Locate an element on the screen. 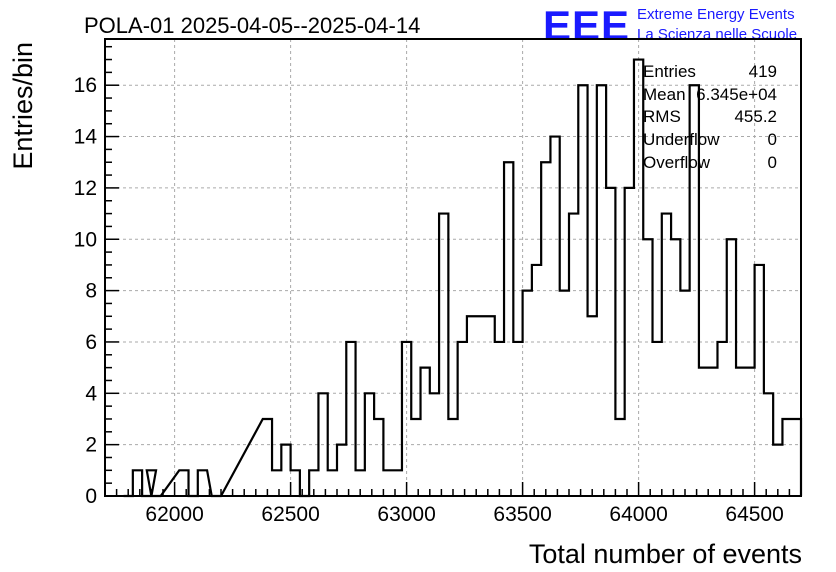  stat-rms-label: RMS is located at coordinates (662, 116).